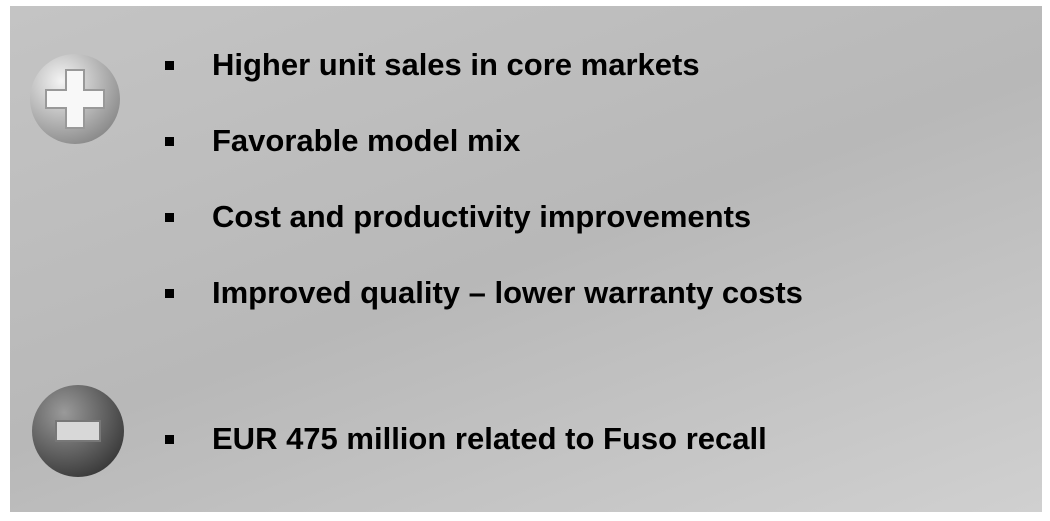  I want to click on bullet-text: Cost and productivity improvements, so click(482, 216).